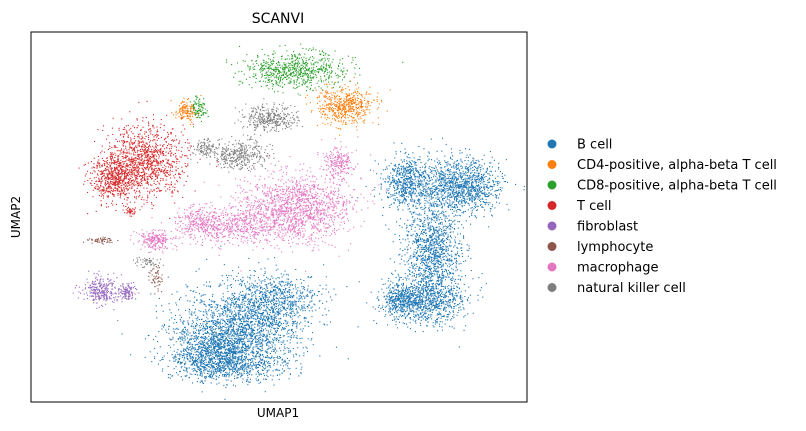 Image resolution: width=806 pixels, height=431 pixels. Describe the element at coordinates (474, 188) in the screenshot. I see `point-cluster` at that location.